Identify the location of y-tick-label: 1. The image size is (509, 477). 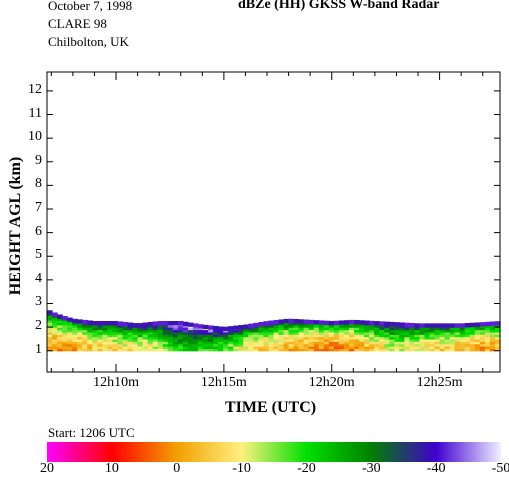
(38, 349).